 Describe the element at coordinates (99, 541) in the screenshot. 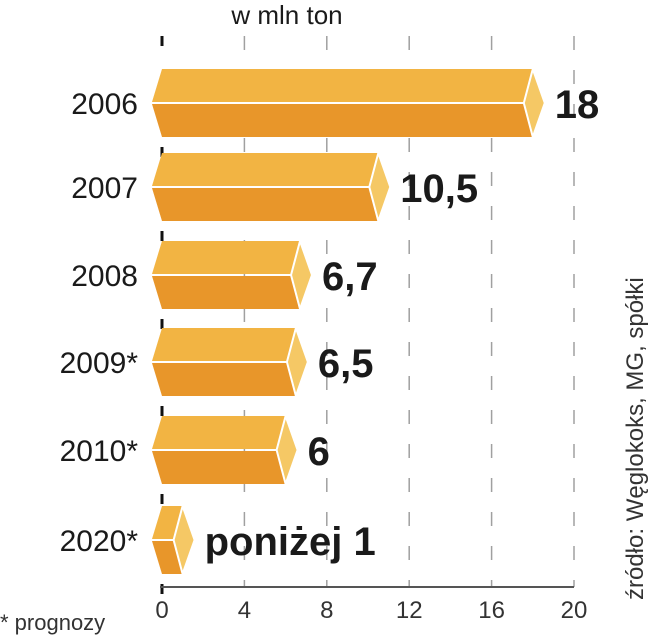

I see `category-label: 2020*` at that location.